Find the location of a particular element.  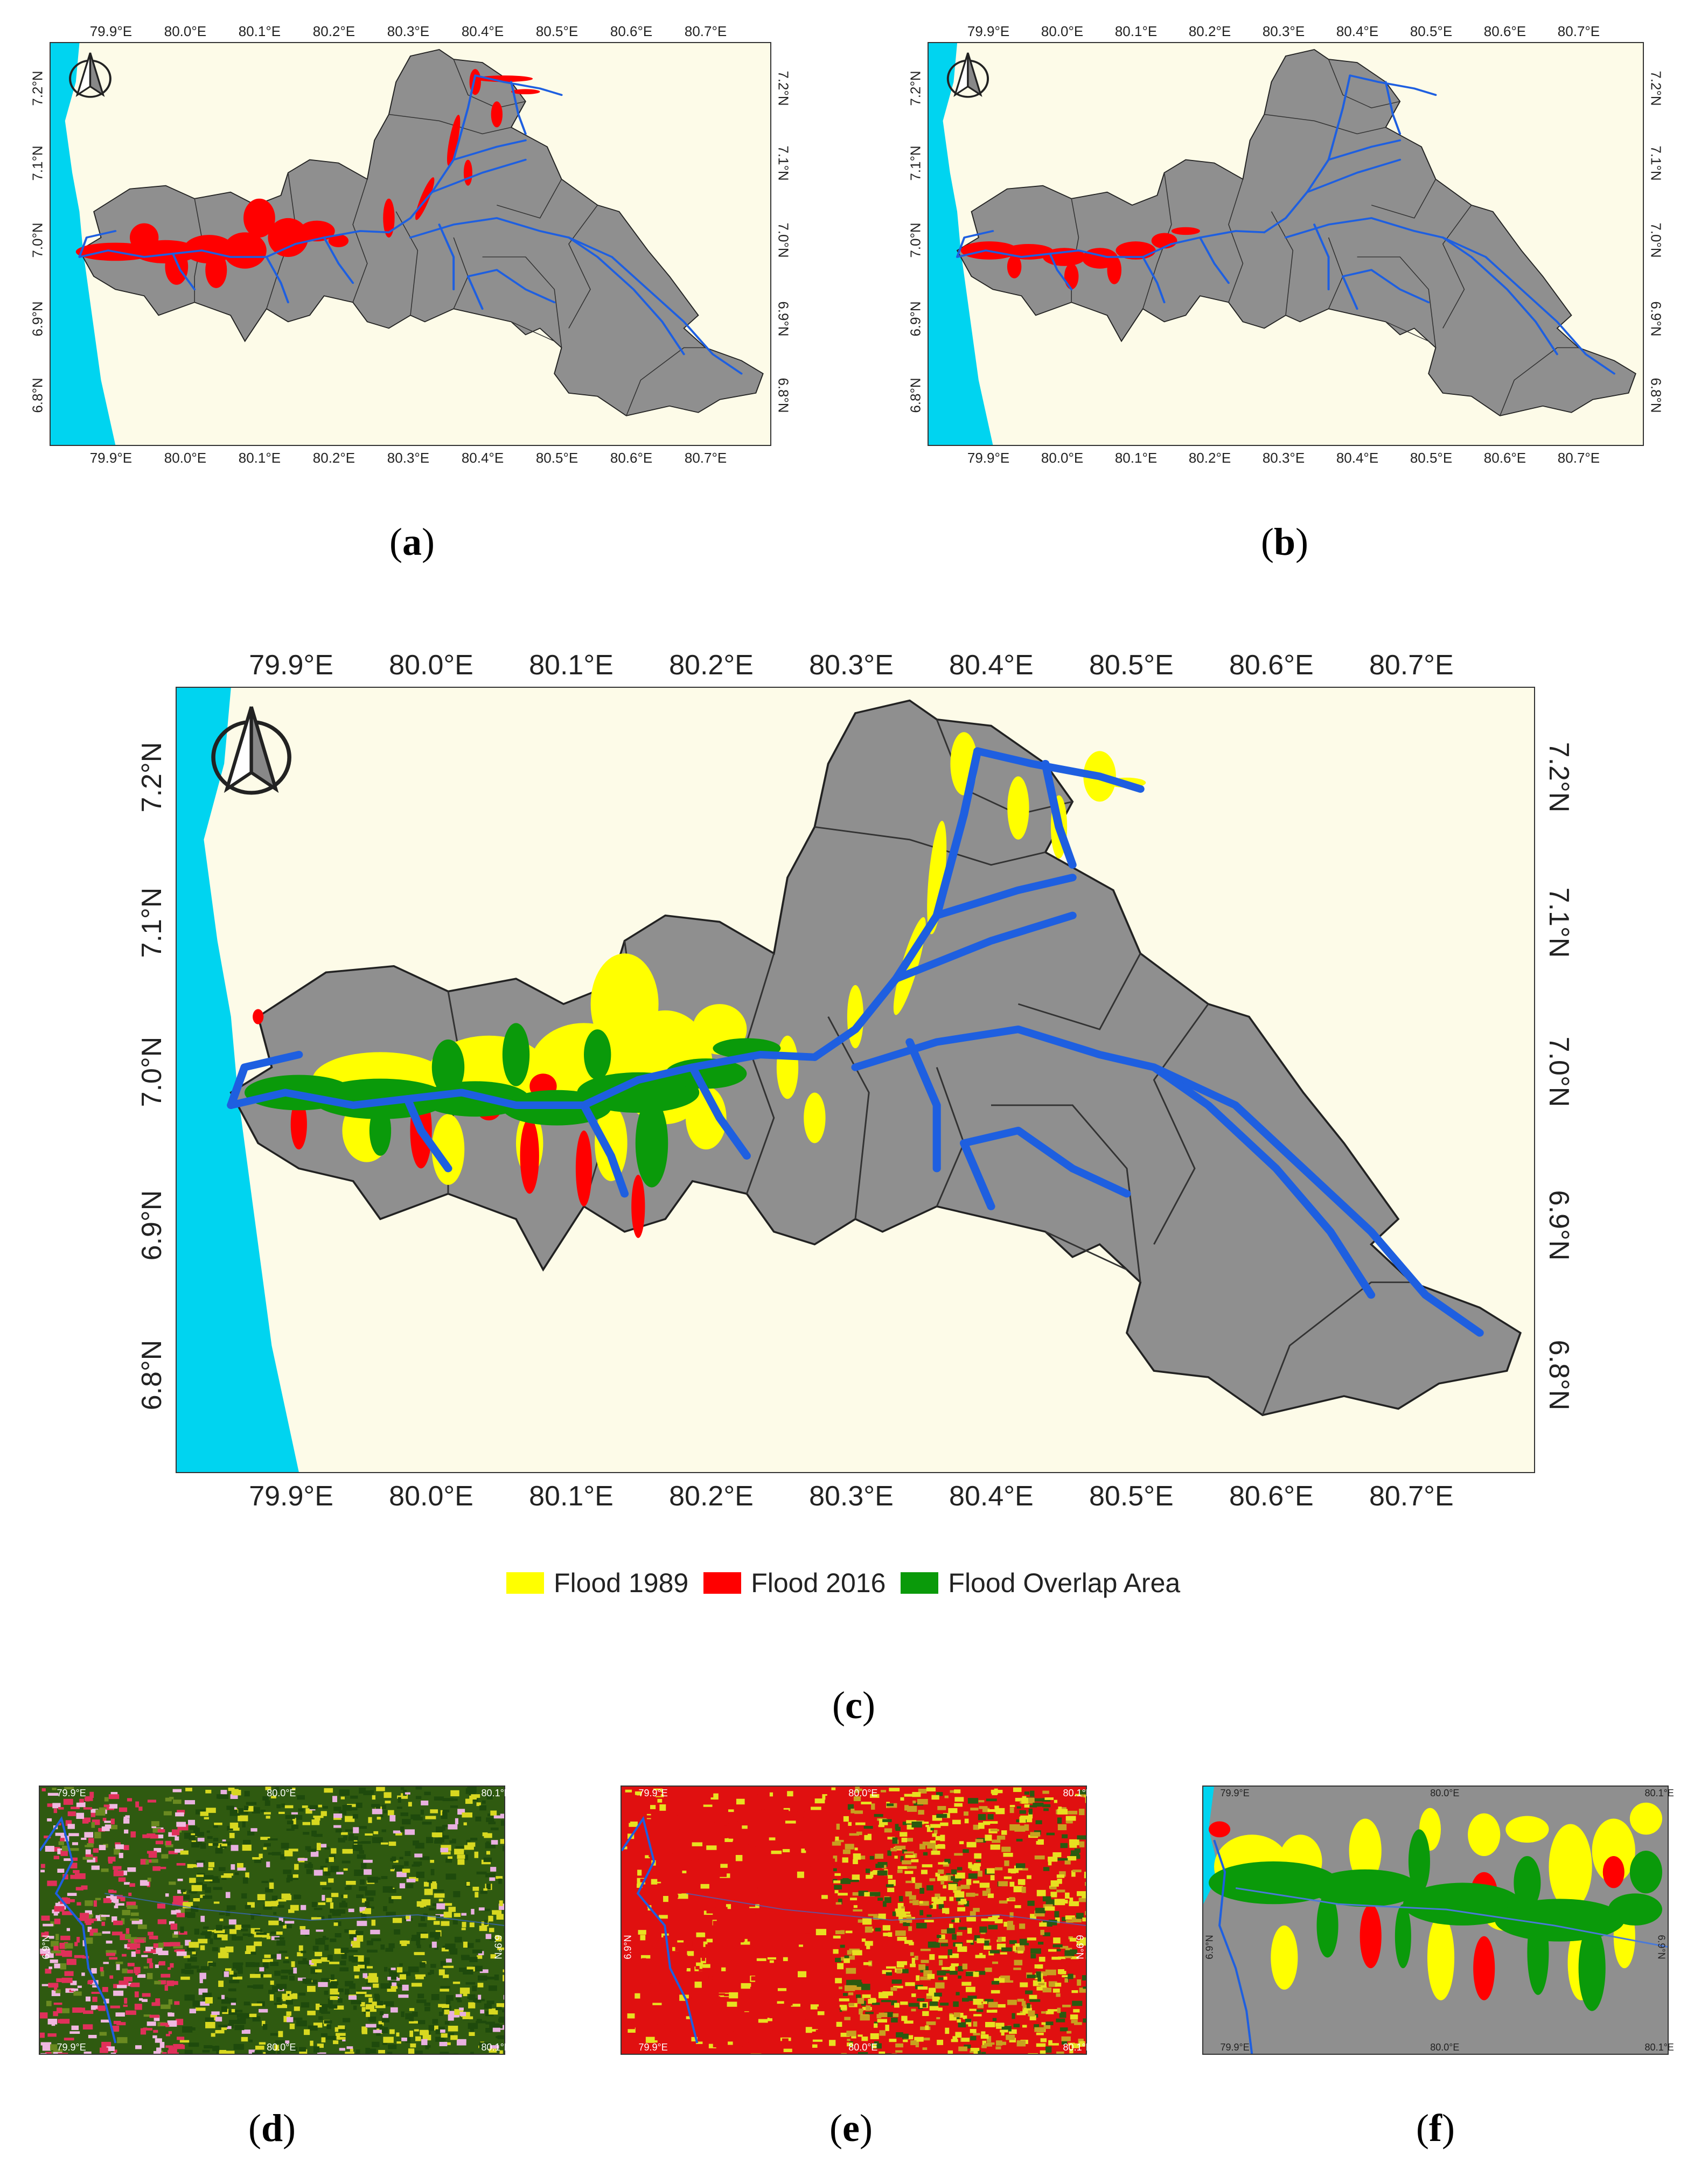

basin-area is located at coordinates (1296, 232).